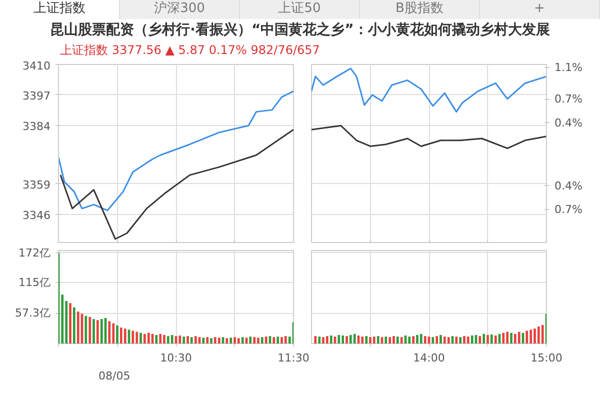  Describe the element at coordinates (294, 358) in the screenshot. I see `x-tick-label: 11:30` at that location.